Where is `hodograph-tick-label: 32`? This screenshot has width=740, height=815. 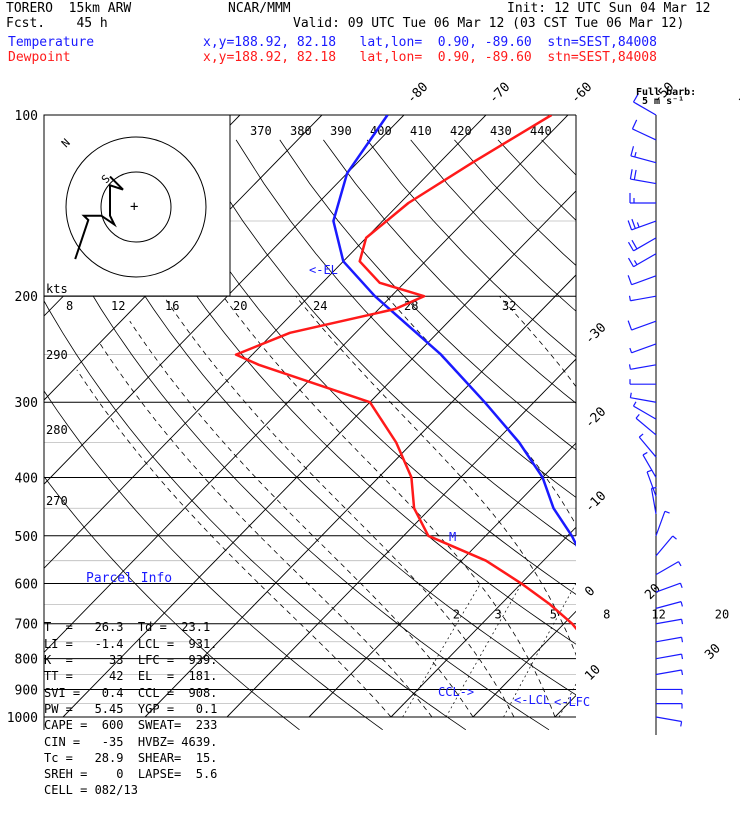
hodograph-tick-label: 32 is located at coordinates (509, 306).